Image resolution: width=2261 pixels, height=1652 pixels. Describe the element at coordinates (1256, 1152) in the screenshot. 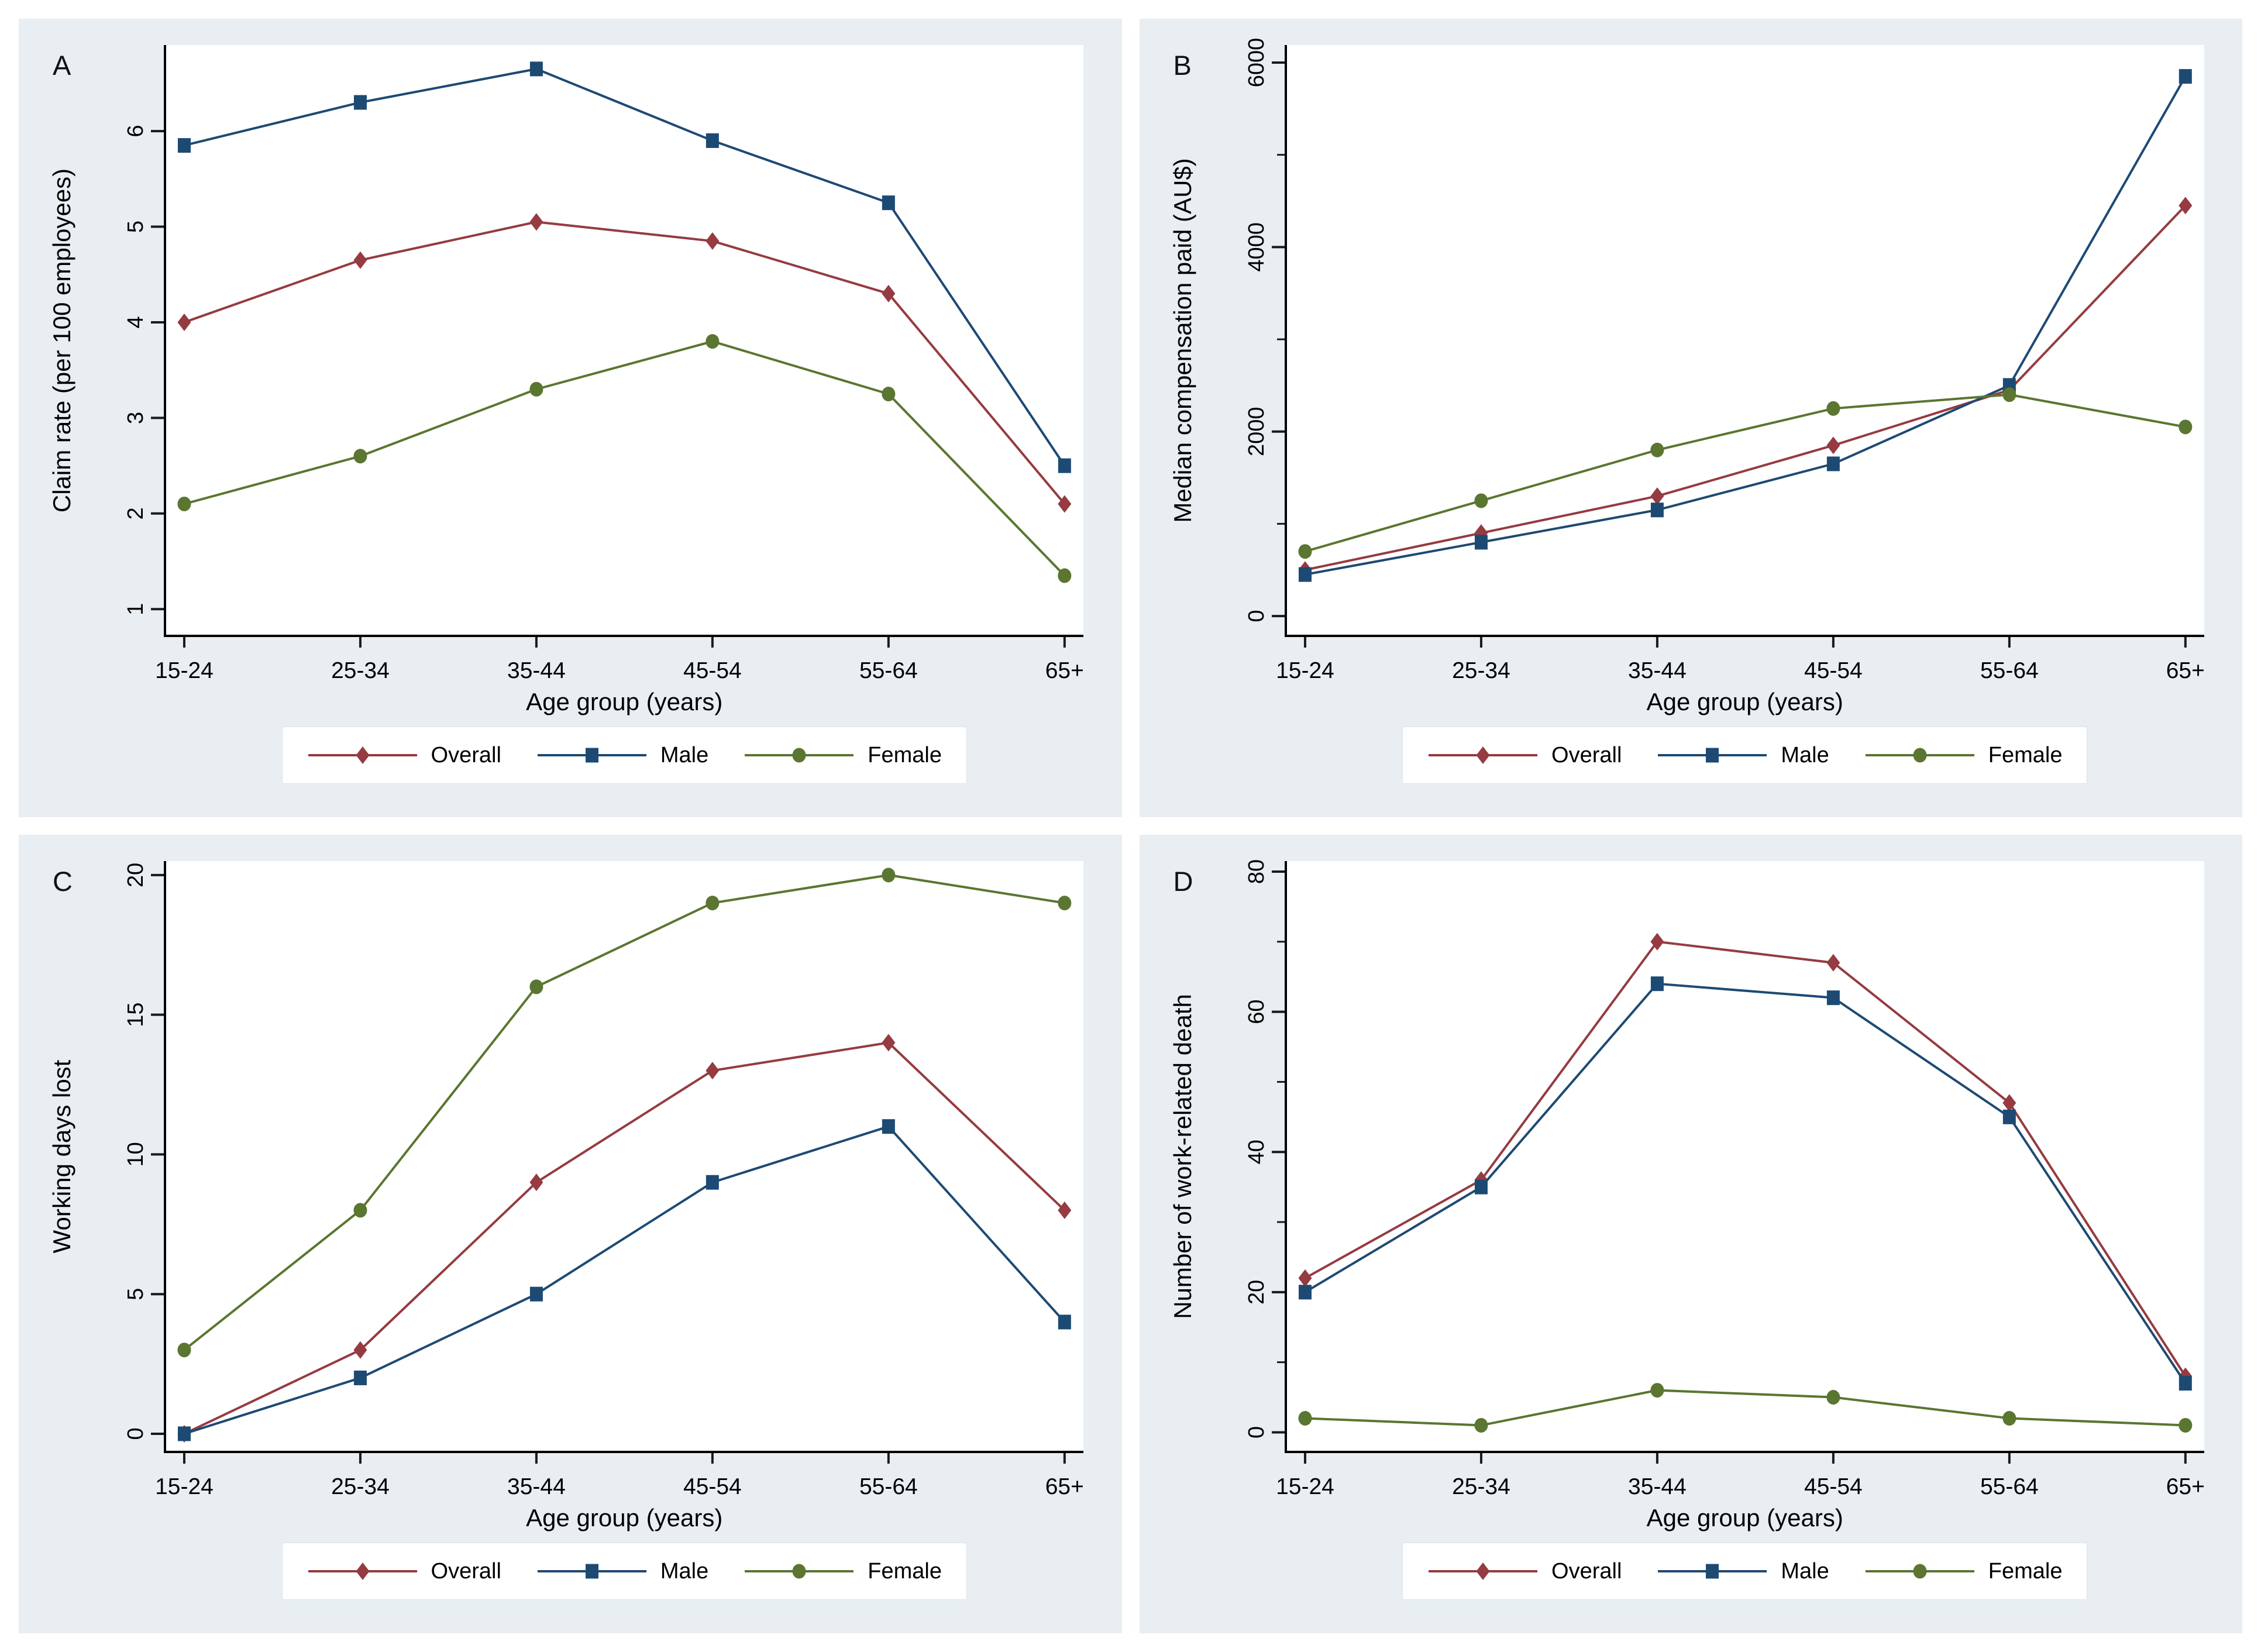

I see `y-tick-label: 40` at that location.